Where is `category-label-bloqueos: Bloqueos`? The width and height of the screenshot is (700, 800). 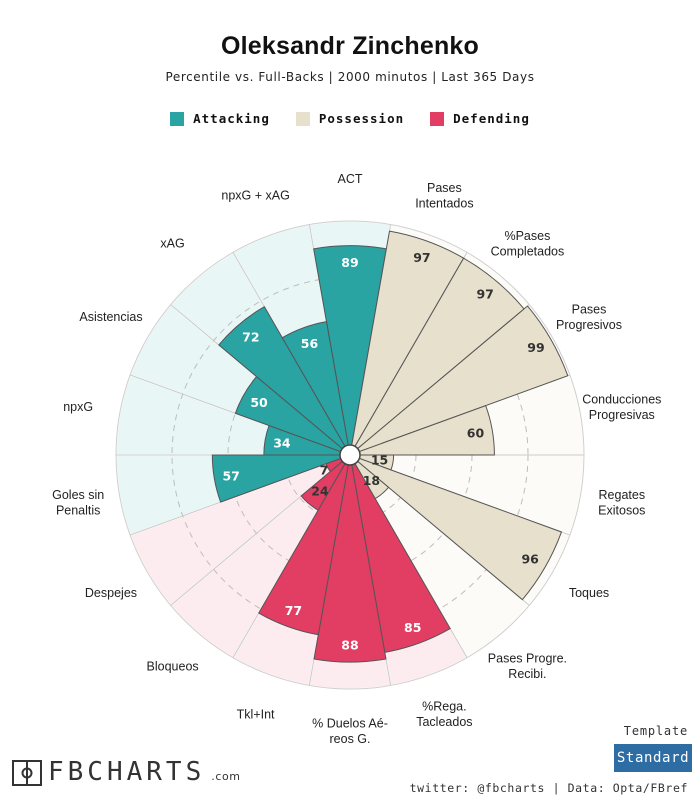
category-label-bloqueos: Bloqueos is located at coordinates (173, 666).